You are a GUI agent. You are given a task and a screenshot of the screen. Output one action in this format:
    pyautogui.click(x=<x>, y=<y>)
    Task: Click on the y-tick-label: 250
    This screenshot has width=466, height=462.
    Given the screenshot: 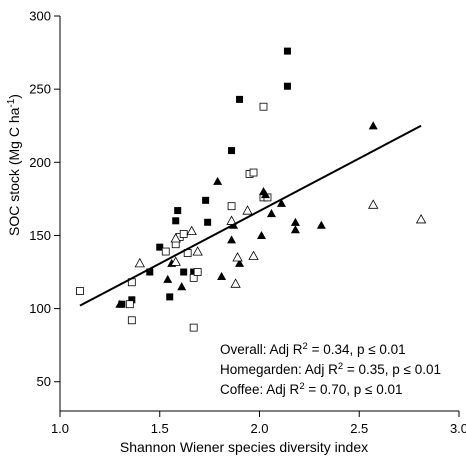 What is the action you would take?
    pyautogui.click(x=40, y=89)
    